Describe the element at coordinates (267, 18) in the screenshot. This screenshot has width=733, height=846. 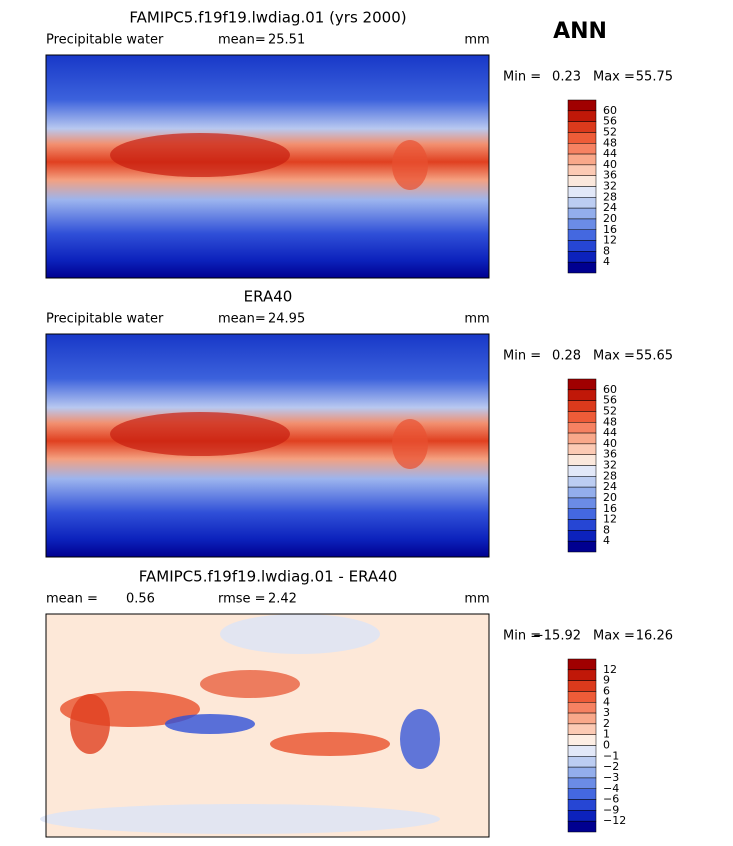
I see `panel-title: FAMIPC5.f19f19.lwdiag.01 (yrs 2000)` at that location.